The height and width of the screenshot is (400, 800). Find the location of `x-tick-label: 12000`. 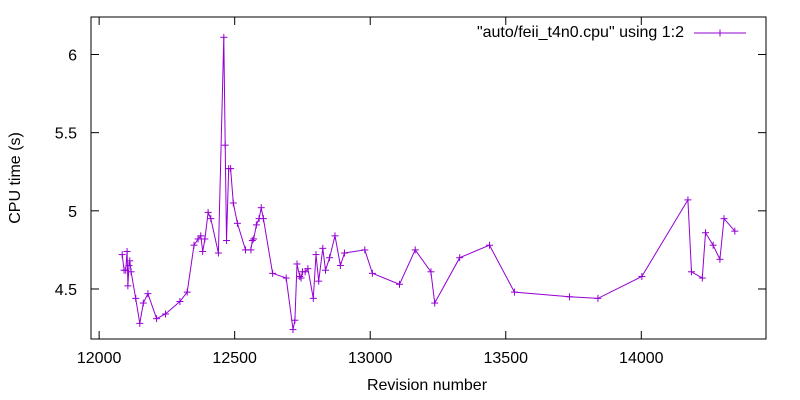

x-tick-label: 12000 is located at coordinates (99, 358).